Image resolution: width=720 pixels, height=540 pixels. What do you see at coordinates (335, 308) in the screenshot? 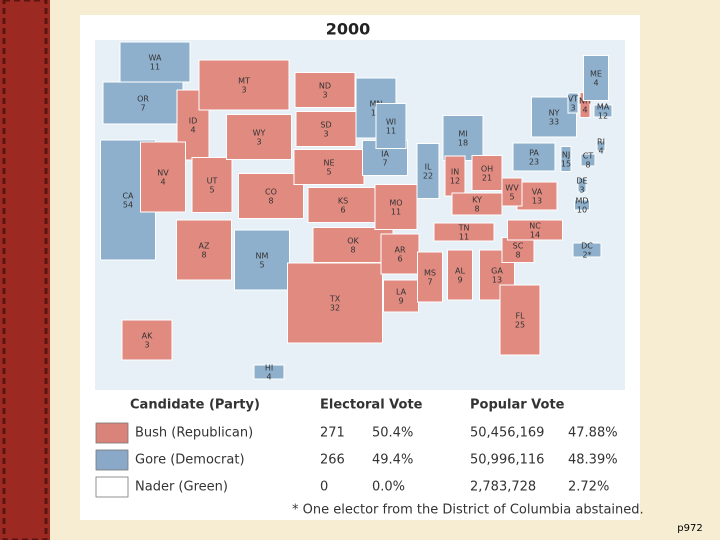
I see `state-votes: 32` at bounding box center [335, 308].